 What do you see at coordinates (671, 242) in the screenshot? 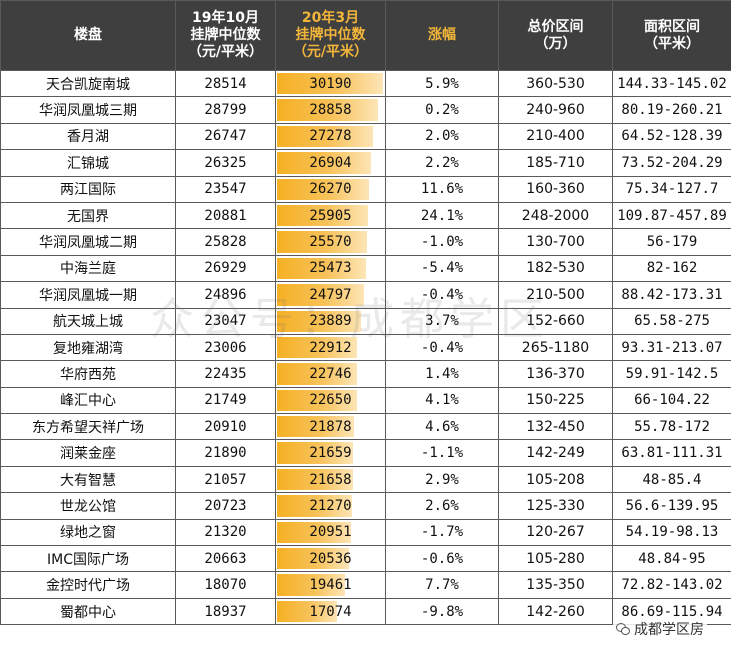
I see `cell-area: 56-179` at bounding box center [671, 242].